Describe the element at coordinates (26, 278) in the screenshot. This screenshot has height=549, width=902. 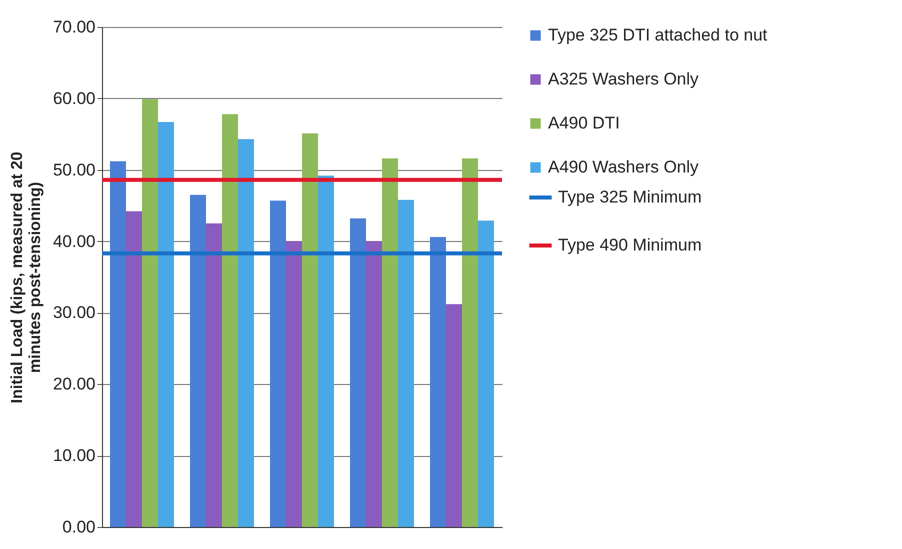
I see `y-axis-title: Initial Load (kips, measured at 20 minutes post-tensioning)` at that location.